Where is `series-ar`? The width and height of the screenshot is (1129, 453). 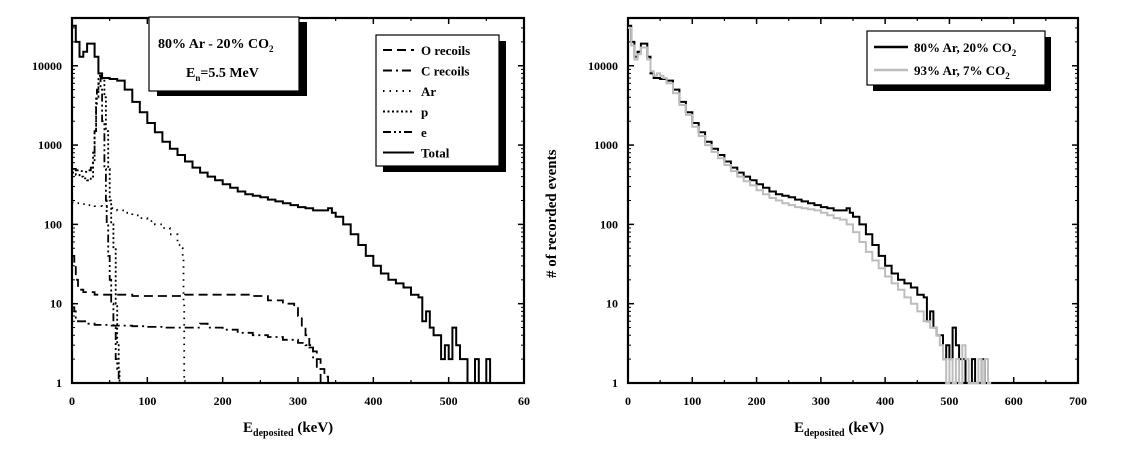
series-ar is located at coordinates (129, 292).